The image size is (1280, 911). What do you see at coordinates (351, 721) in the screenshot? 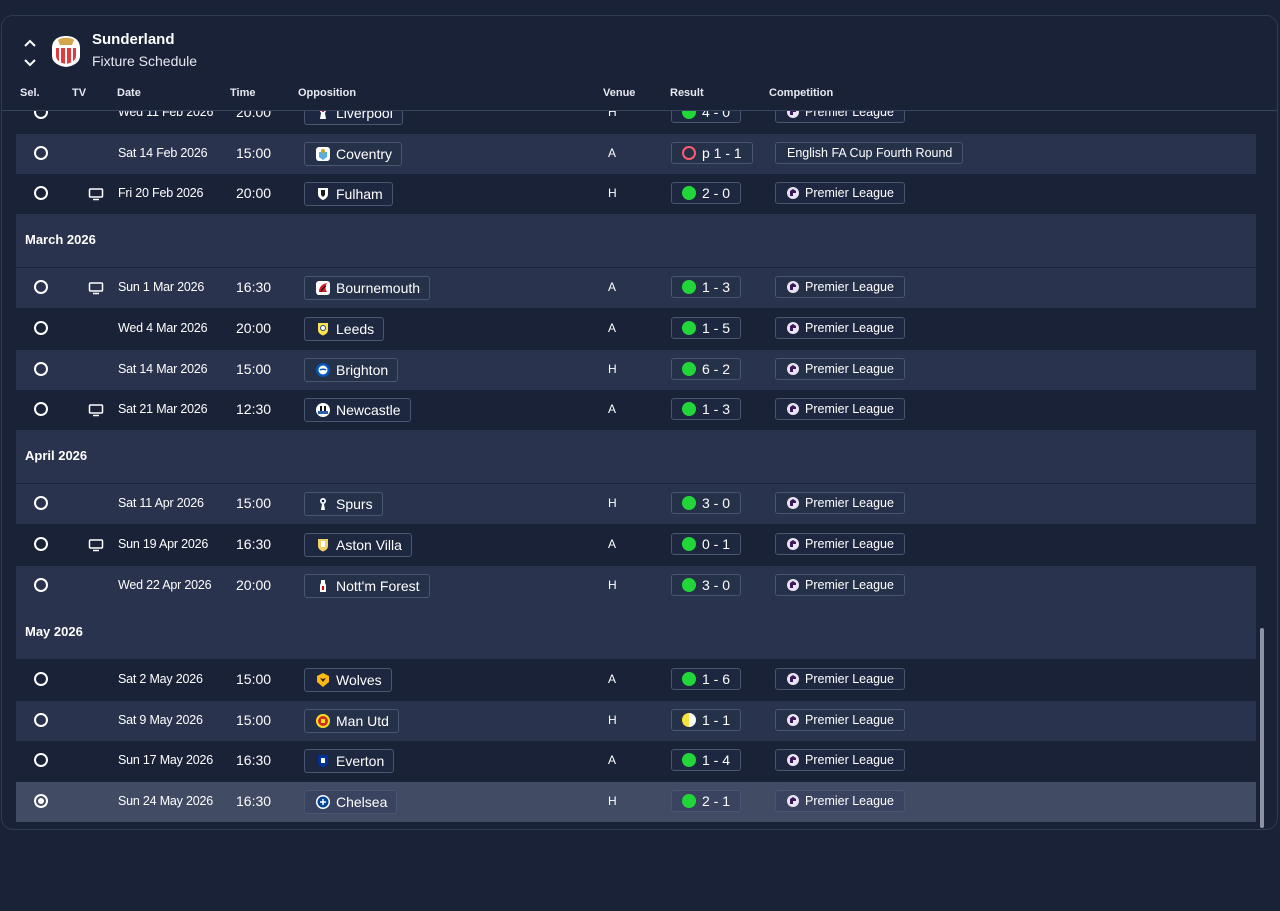
I see `opponent-button: Man Utd` at bounding box center [351, 721].